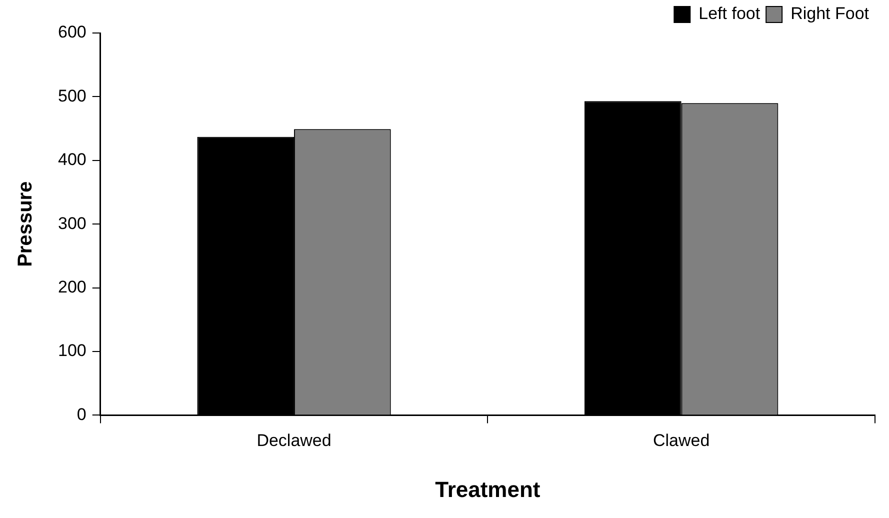  Describe the element at coordinates (488, 489) in the screenshot. I see `x-axis-title: Treatment` at that location.